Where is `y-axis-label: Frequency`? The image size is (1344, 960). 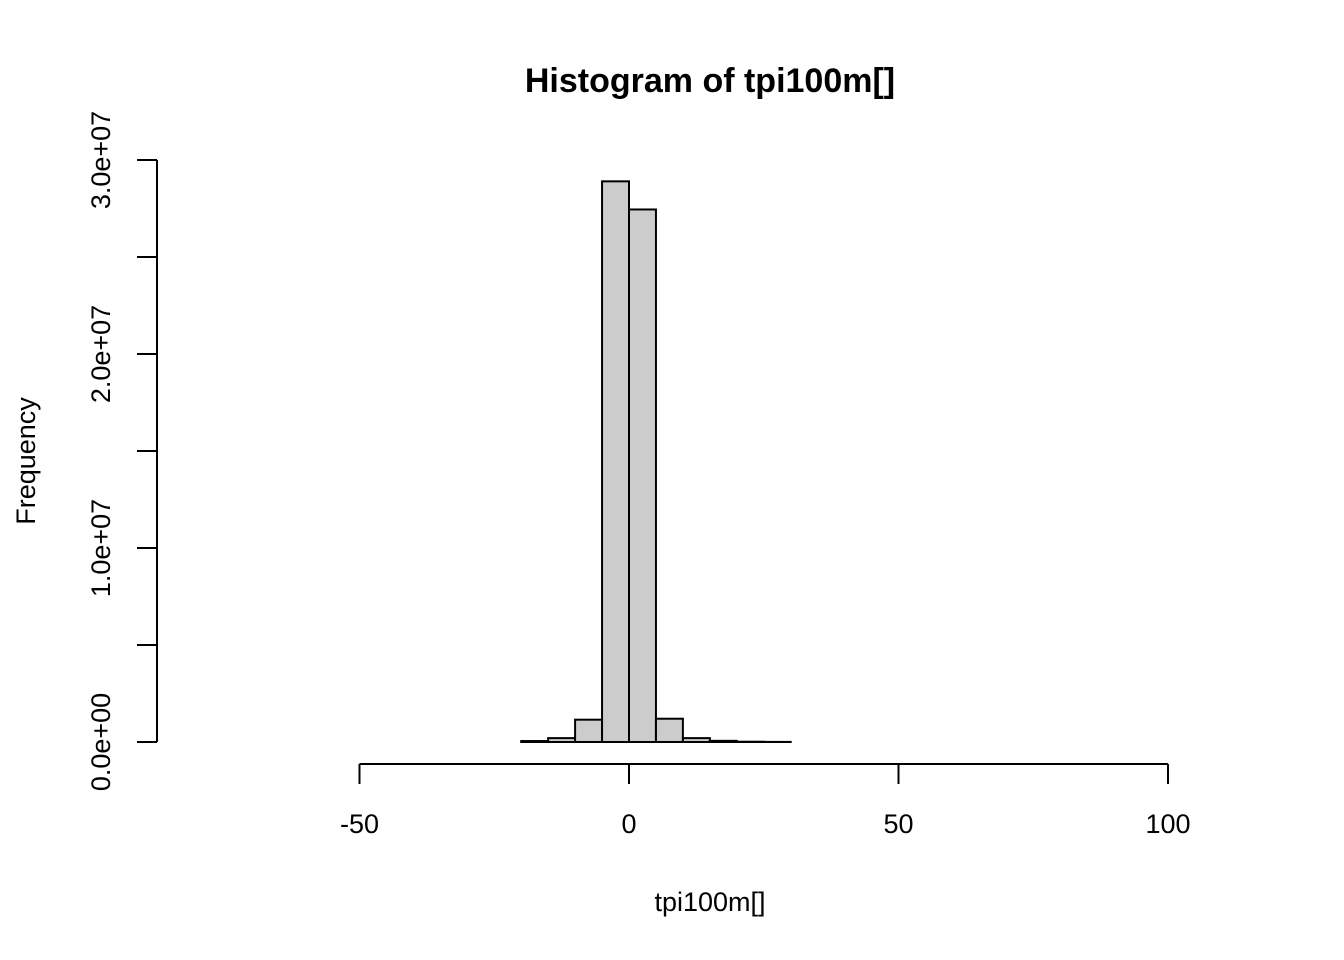 y-axis-label: Frequency is located at coordinates (26, 461).